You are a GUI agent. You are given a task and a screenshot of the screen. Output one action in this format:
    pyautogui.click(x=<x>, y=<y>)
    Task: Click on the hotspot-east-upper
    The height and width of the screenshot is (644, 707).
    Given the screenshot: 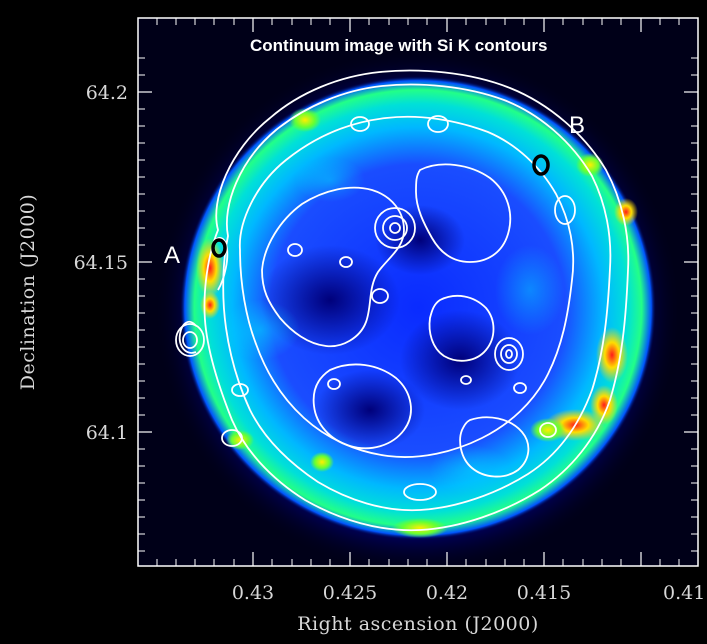 What is the action you would take?
    pyautogui.click(x=626, y=212)
    